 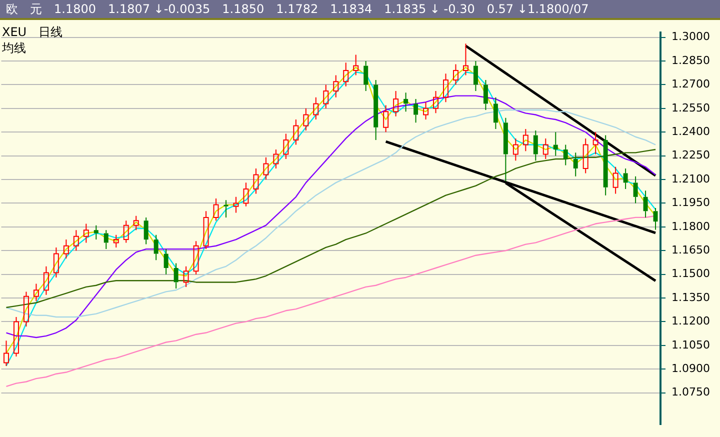 What do you see at coordinates (691, 131) in the screenshot?
I see `y-tick-label: 1.2400` at bounding box center [691, 131].